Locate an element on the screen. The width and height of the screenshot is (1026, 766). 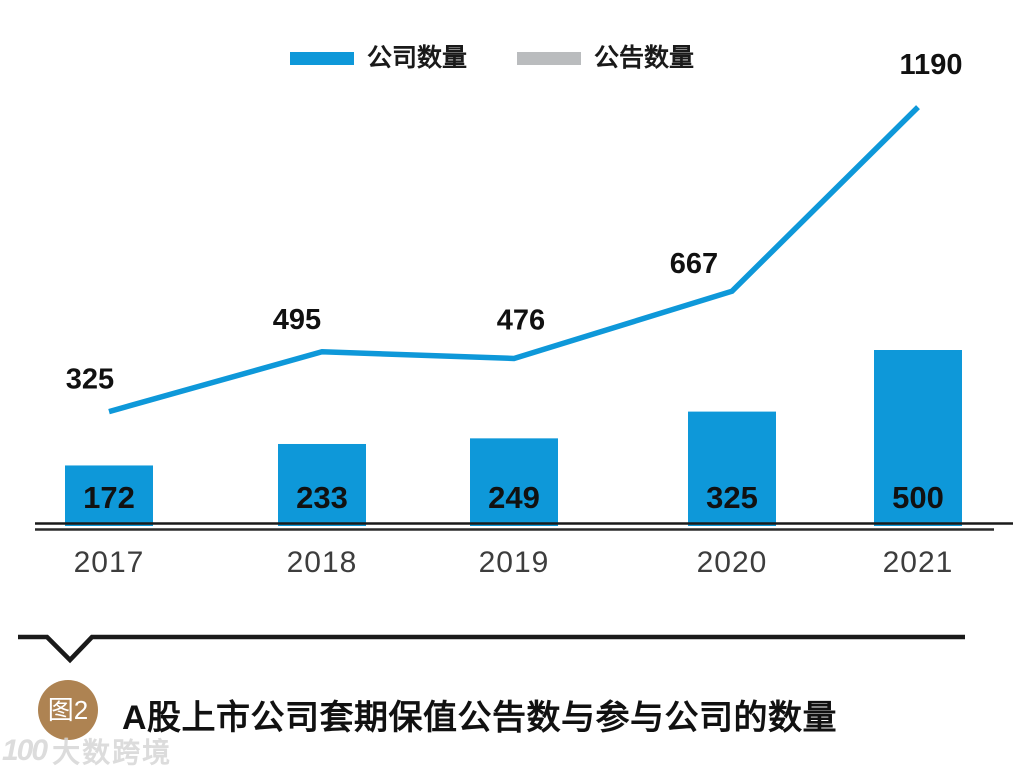
legend-swatch-announcements is located at coordinates (549, 58).